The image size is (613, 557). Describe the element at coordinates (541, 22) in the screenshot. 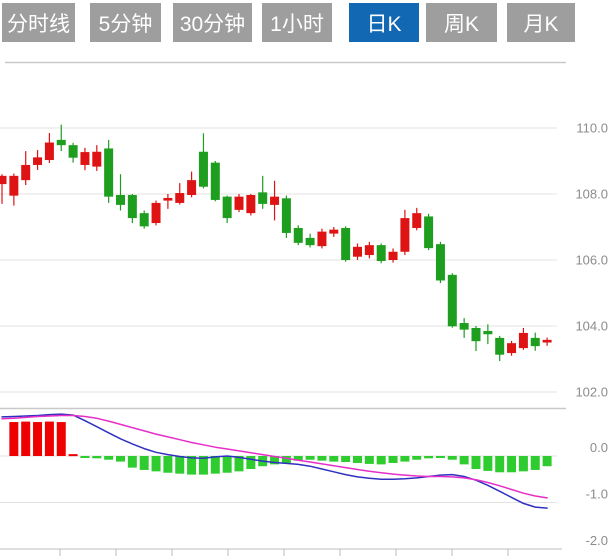

I see `tab-interval-6: 月K` at that location.